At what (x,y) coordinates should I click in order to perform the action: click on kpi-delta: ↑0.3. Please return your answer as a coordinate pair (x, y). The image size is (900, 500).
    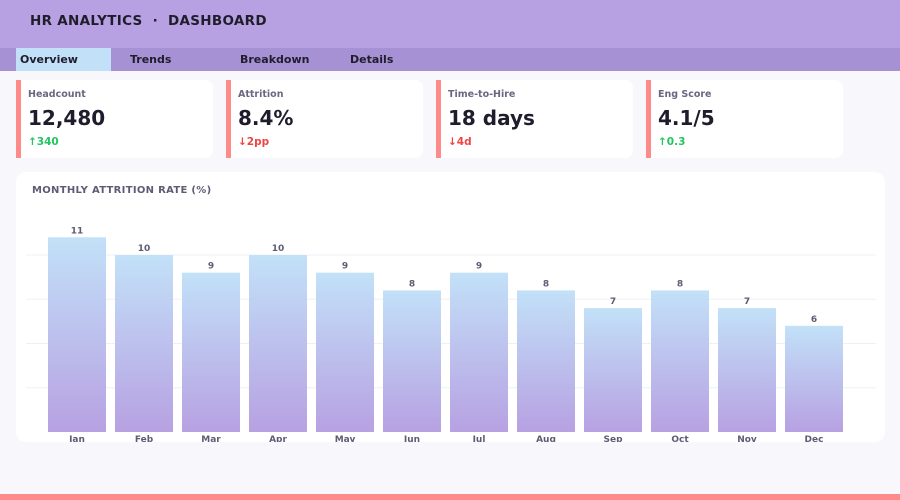
    Looking at the image, I should click on (672, 142).